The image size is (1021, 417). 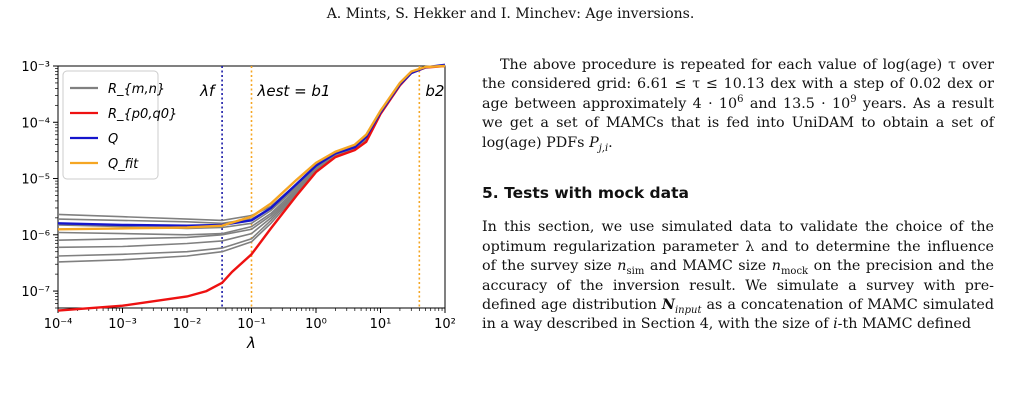 I want to click on y-tick-label: 10⁻⁴, so click(x=35, y=123).